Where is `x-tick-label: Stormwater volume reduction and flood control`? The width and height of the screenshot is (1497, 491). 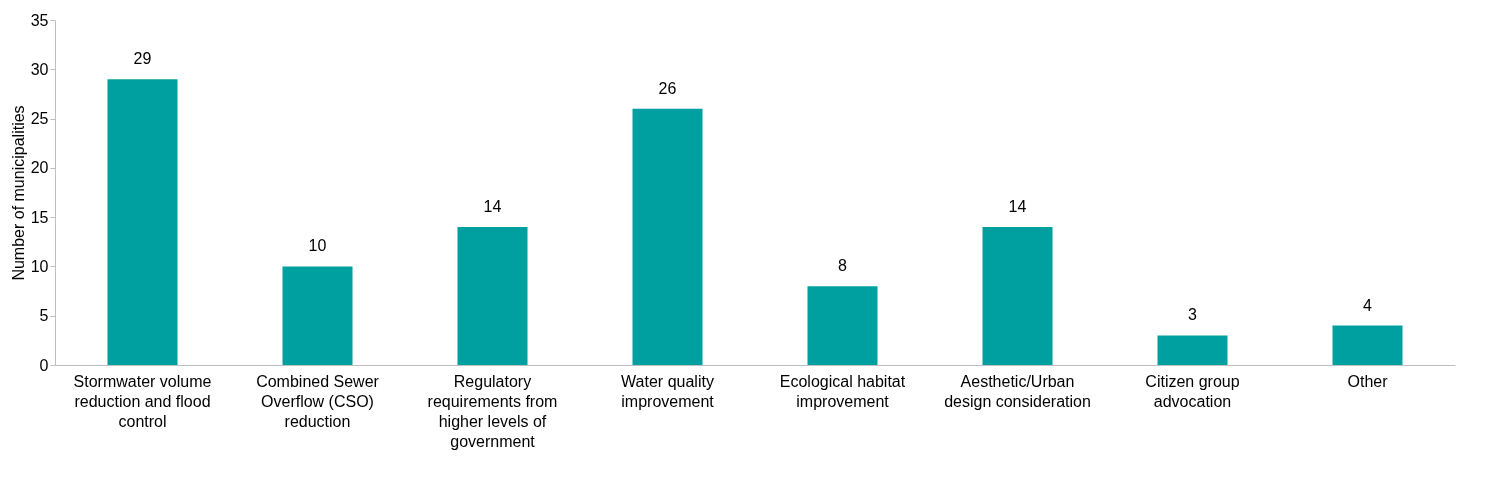 x-tick-label: Stormwater volume reduction and flood control is located at coordinates (142, 401).